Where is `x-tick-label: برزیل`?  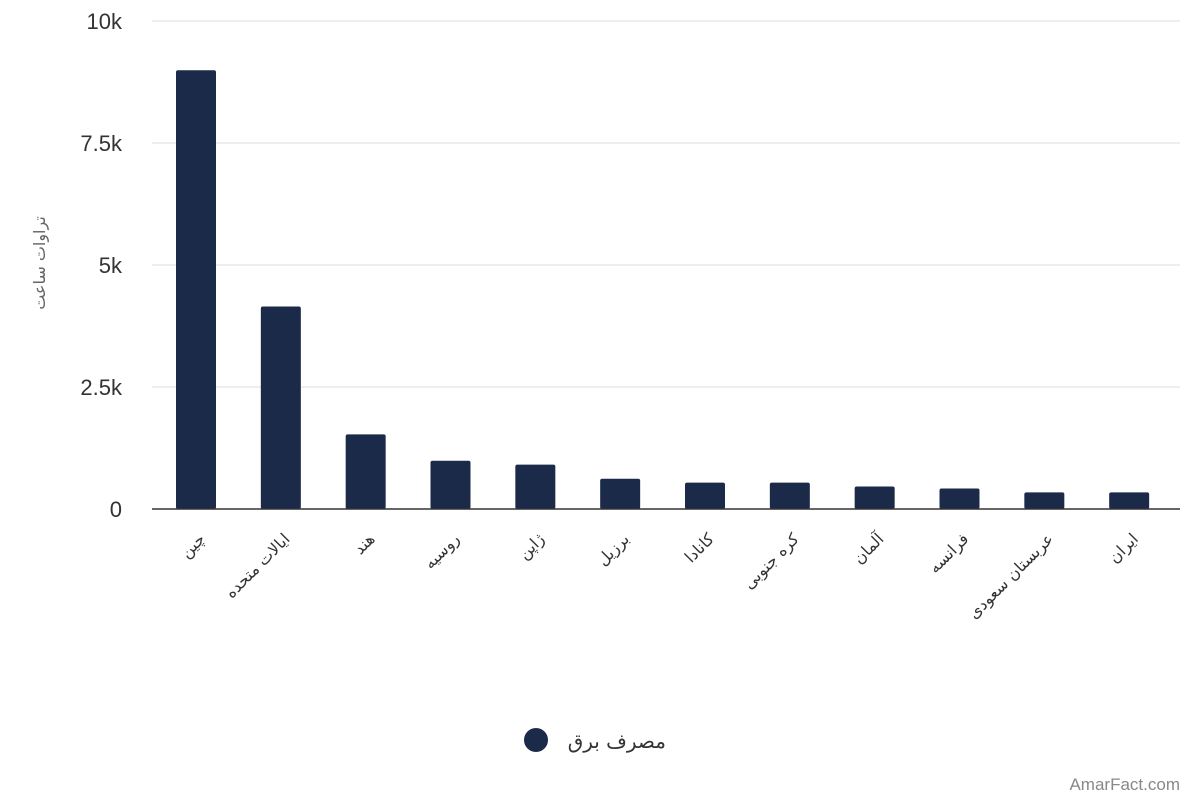 x-tick-label: برزیل is located at coordinates (613, 549).